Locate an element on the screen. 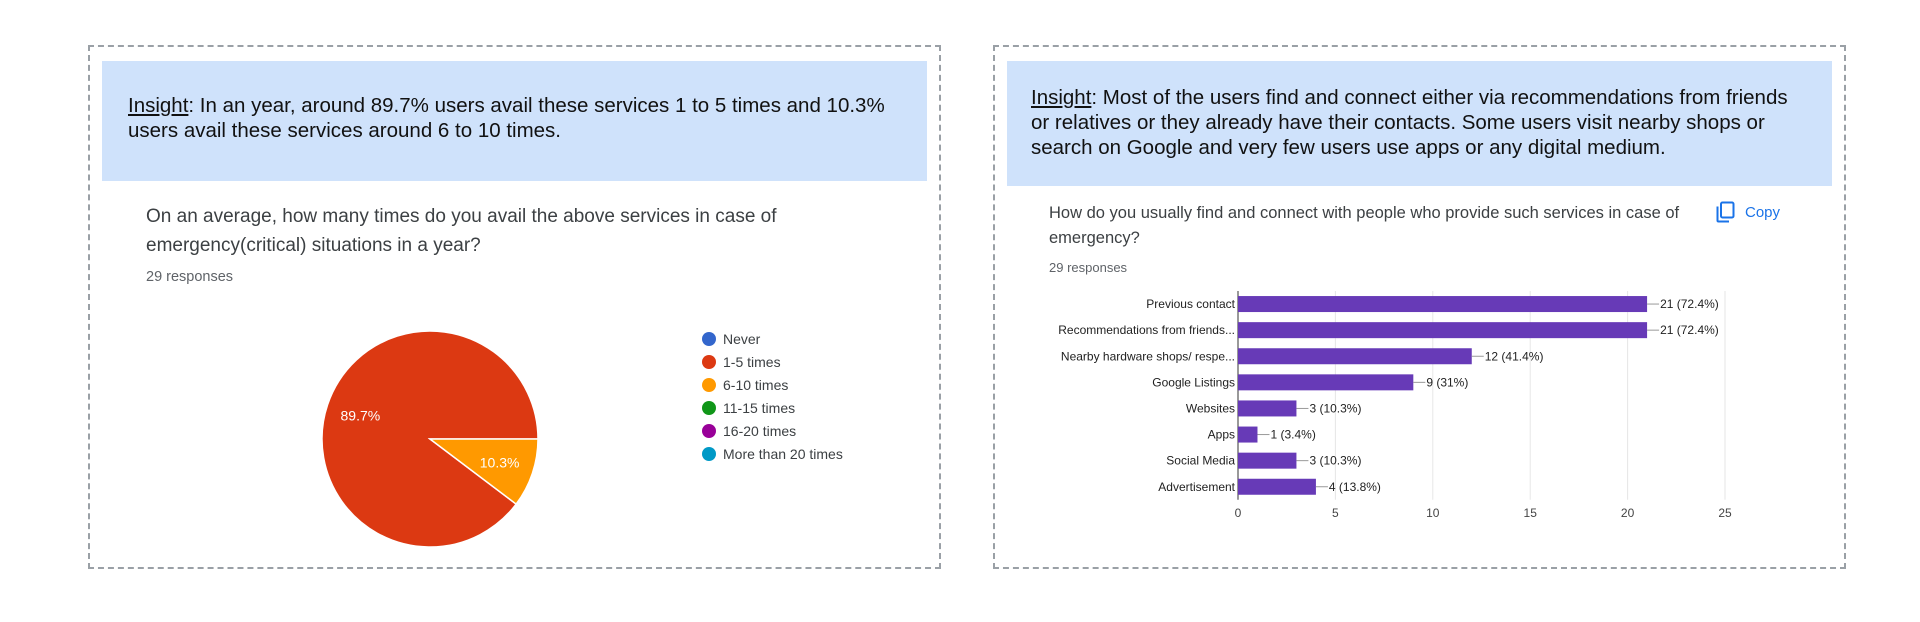 This screenshot has width=1920, height=622. category-label: Previous contact is located at coordinates (1190, 304).